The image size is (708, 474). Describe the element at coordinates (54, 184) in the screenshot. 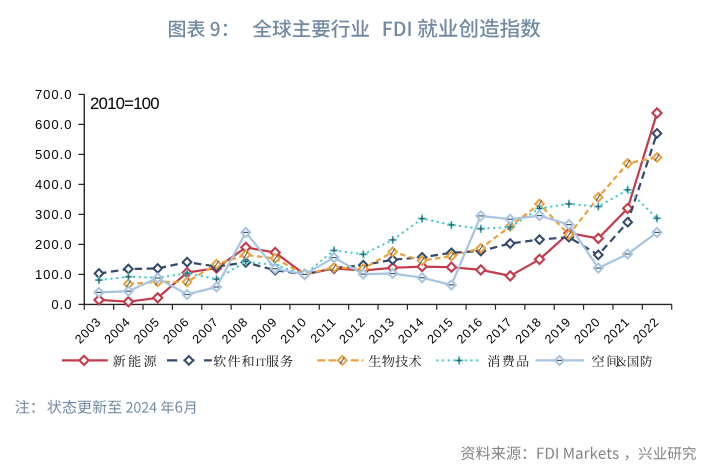

I see `svg-text: 400.0` at that location.